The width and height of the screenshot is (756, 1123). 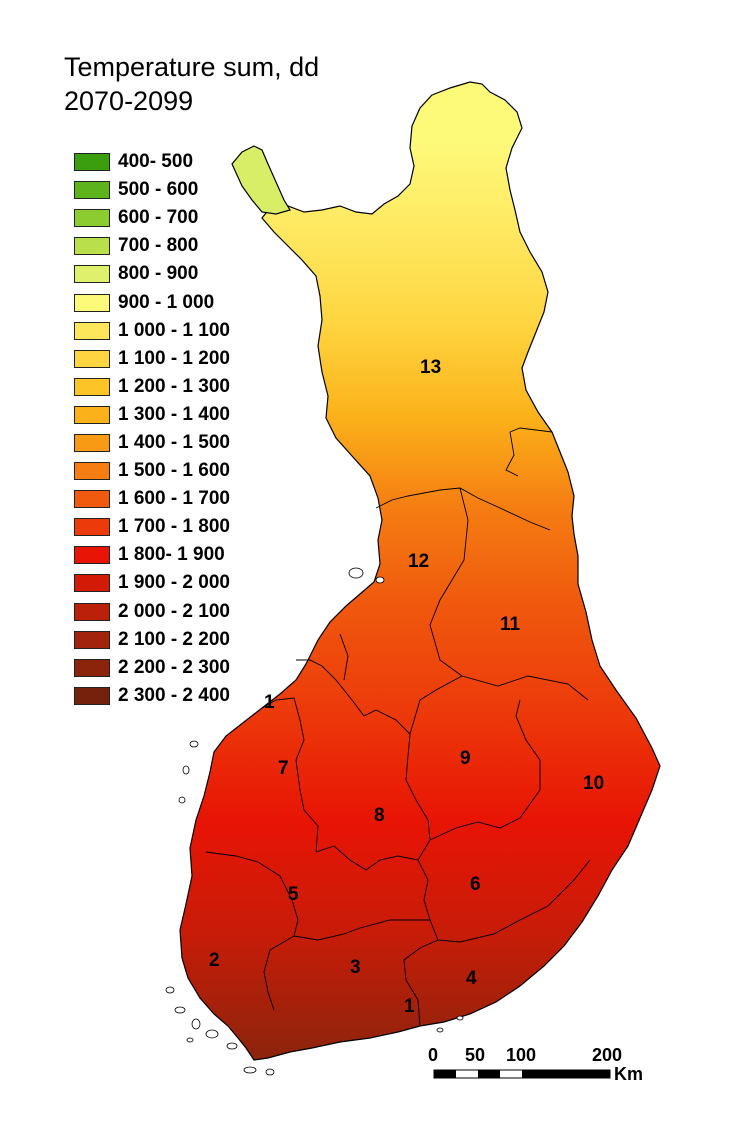 I want to click on region-label-10: 10, so click(x=593, y=783).